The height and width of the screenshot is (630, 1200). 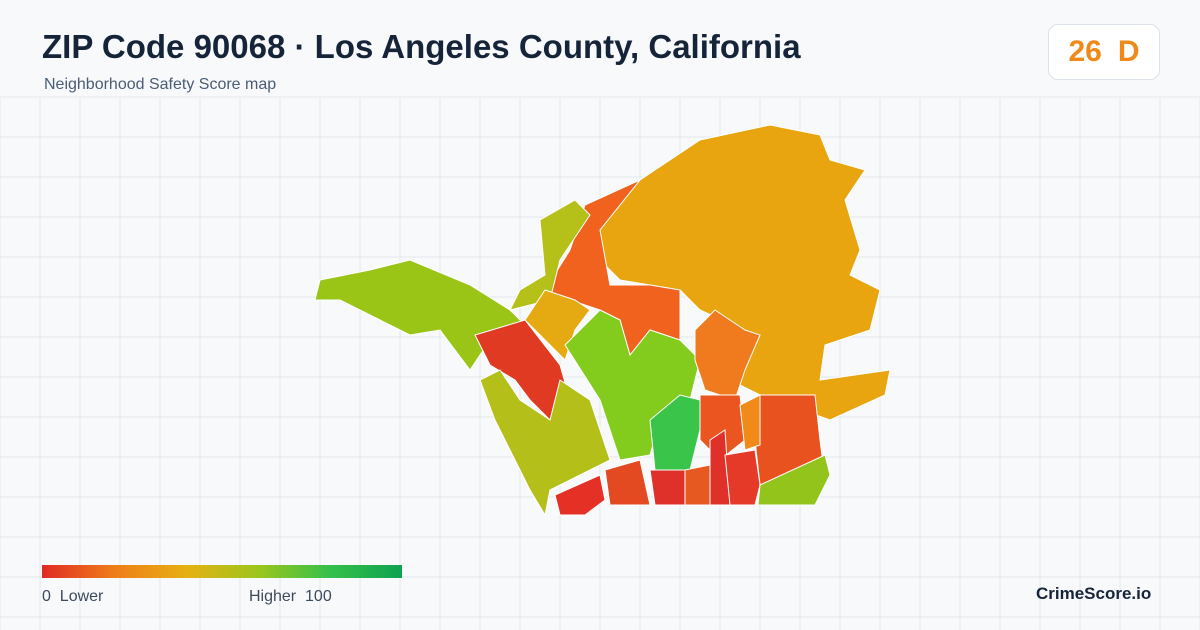 What do you see at coordinates (46, 596) in the screenshot?
I see `legend-min-value: 0` at bounding box center [46, 596].